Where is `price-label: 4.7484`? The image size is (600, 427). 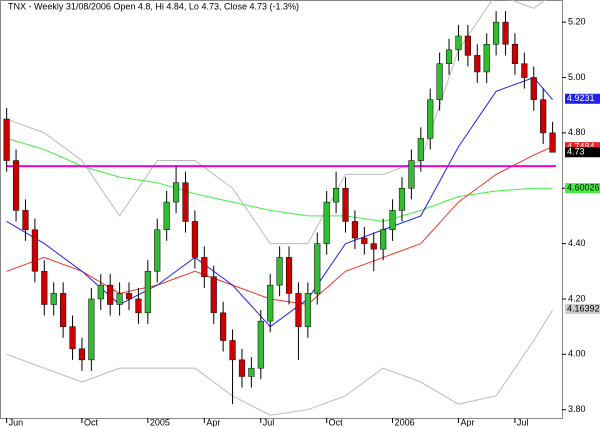
price-label: 4.7484 is located at coordinates (581, 147).